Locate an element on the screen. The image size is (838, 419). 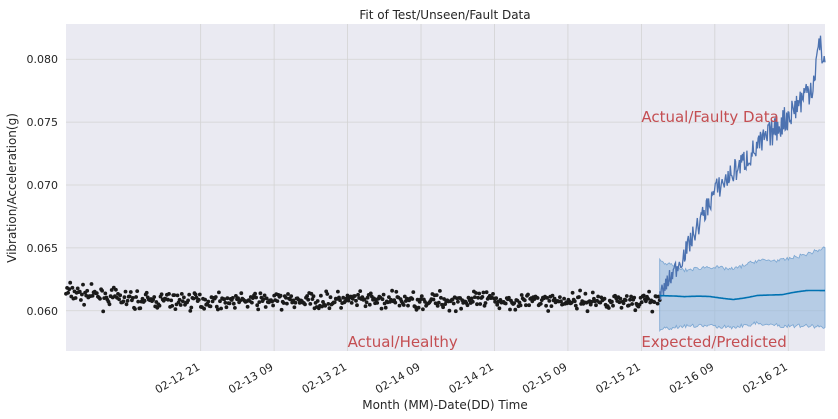
x-tick-label: 02-13 21 is located at coordinates (324, 378).